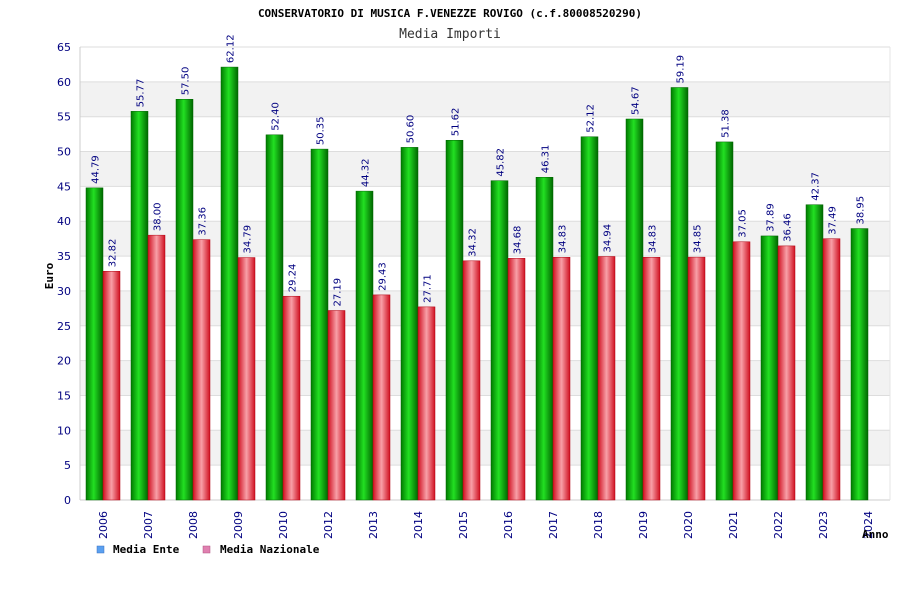 The height and width of the screenshot is (600, 900). Describe the element at coordinates (450, 34) in the screenshot. I see `chart-subtitle: Media Importi` at that location.